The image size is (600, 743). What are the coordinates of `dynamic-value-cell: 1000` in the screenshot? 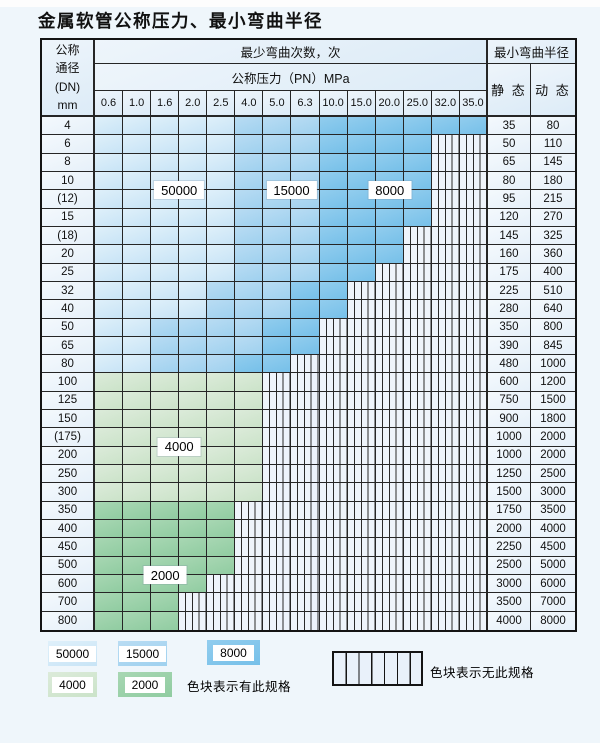 It's located at (552, 364).